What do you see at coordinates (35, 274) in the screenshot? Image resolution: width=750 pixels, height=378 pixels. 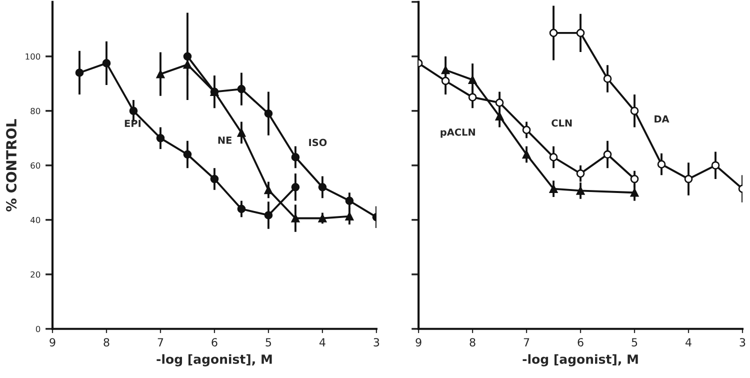 I see `y-tick-label: 20` at bounding box center [35, 274].